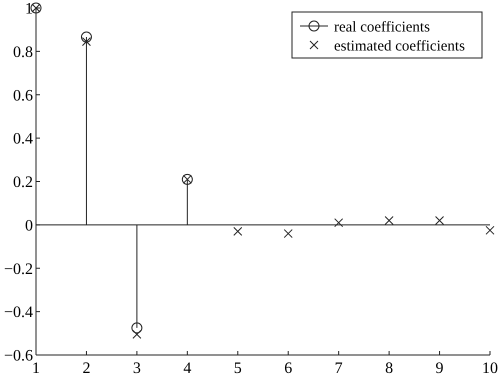  Describe the element at coordinates (440, 368) in the screenshot. I see `x-tick-label: 9` at that location.